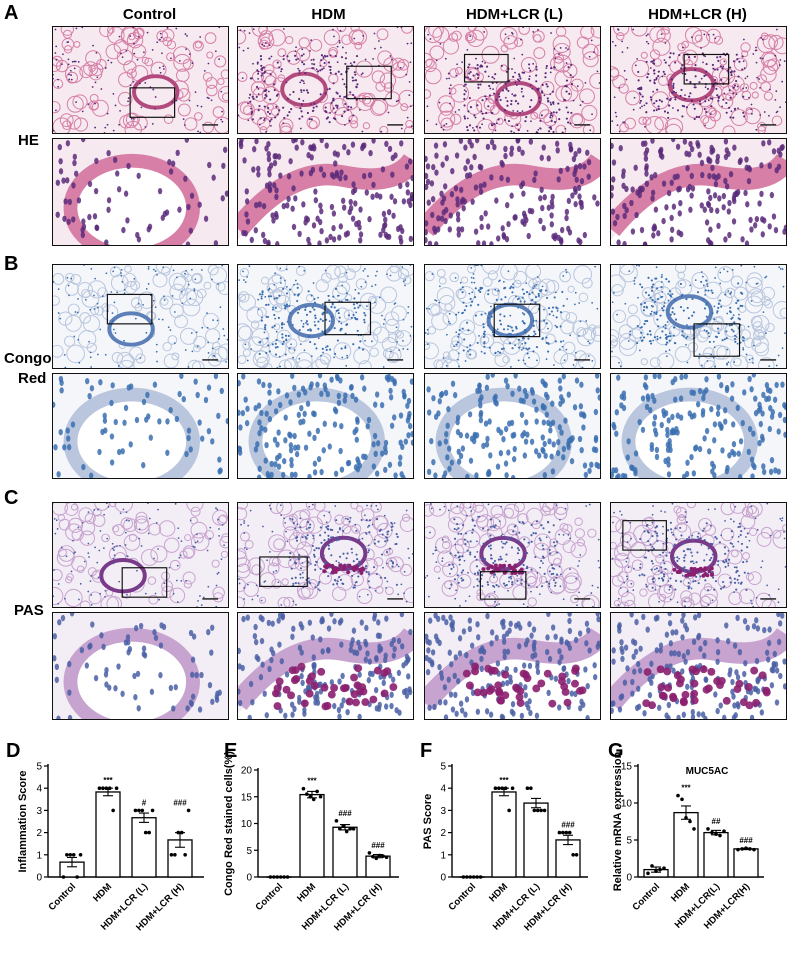 This screenshot has height=965, width=796. Describe the element at coordinates (325, 192) in the screenshot. I see `micrograph-he-zoom-hdm` at that location.